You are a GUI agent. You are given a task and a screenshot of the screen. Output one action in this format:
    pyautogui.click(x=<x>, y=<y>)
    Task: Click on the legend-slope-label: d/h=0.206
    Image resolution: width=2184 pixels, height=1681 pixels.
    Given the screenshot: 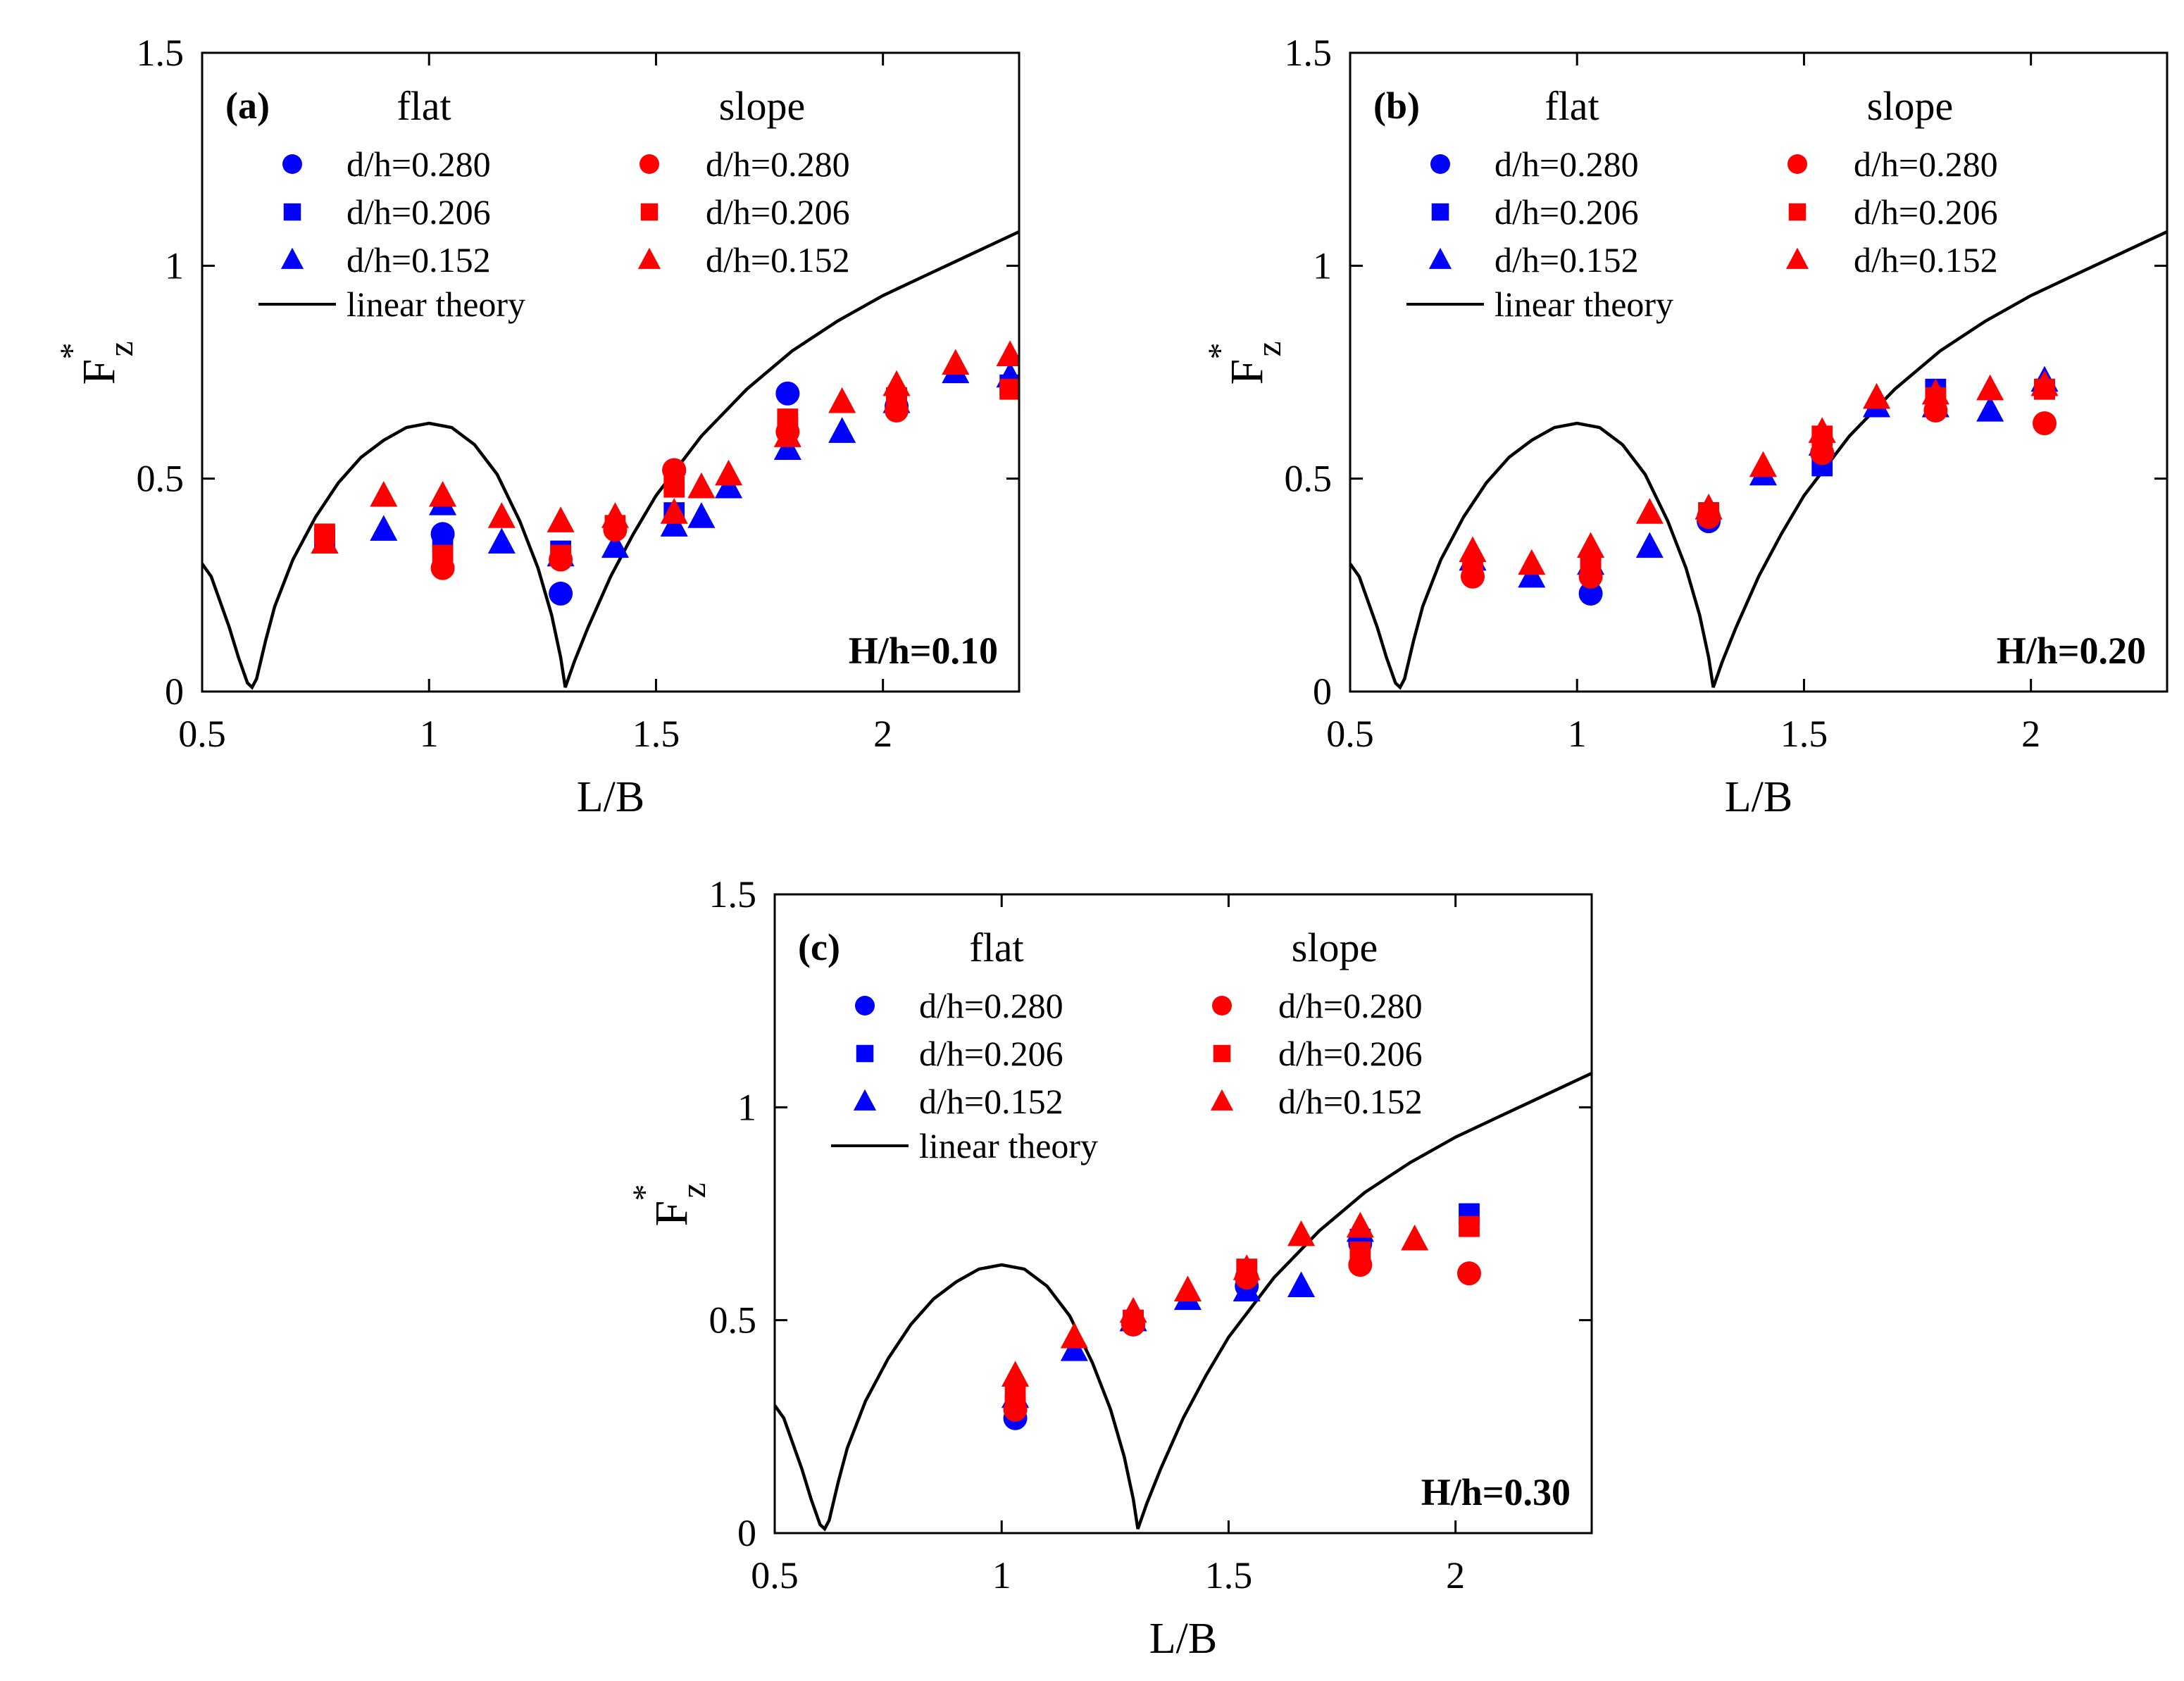 What is the action you would take?
    pyautogui.click(x=778, y=212)
    